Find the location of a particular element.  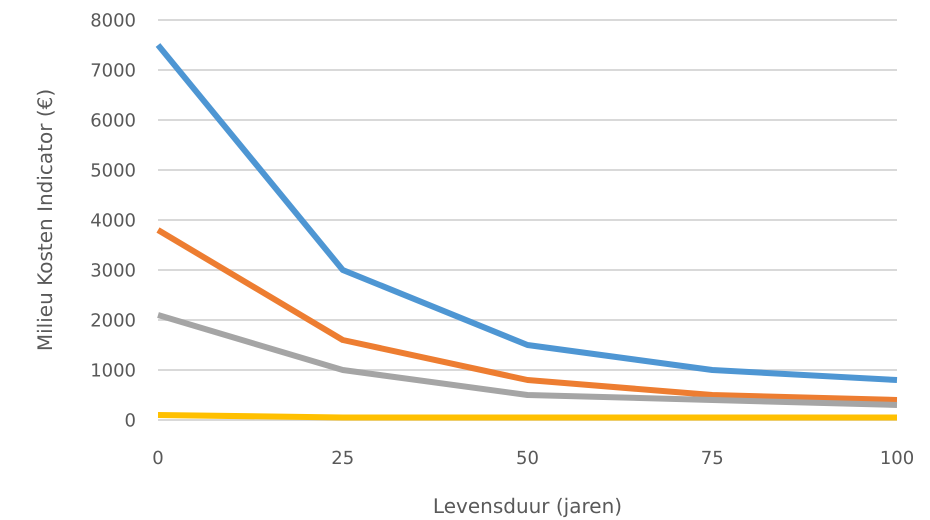

y-tick-label: 1000 is located at coordinates (113, 371).